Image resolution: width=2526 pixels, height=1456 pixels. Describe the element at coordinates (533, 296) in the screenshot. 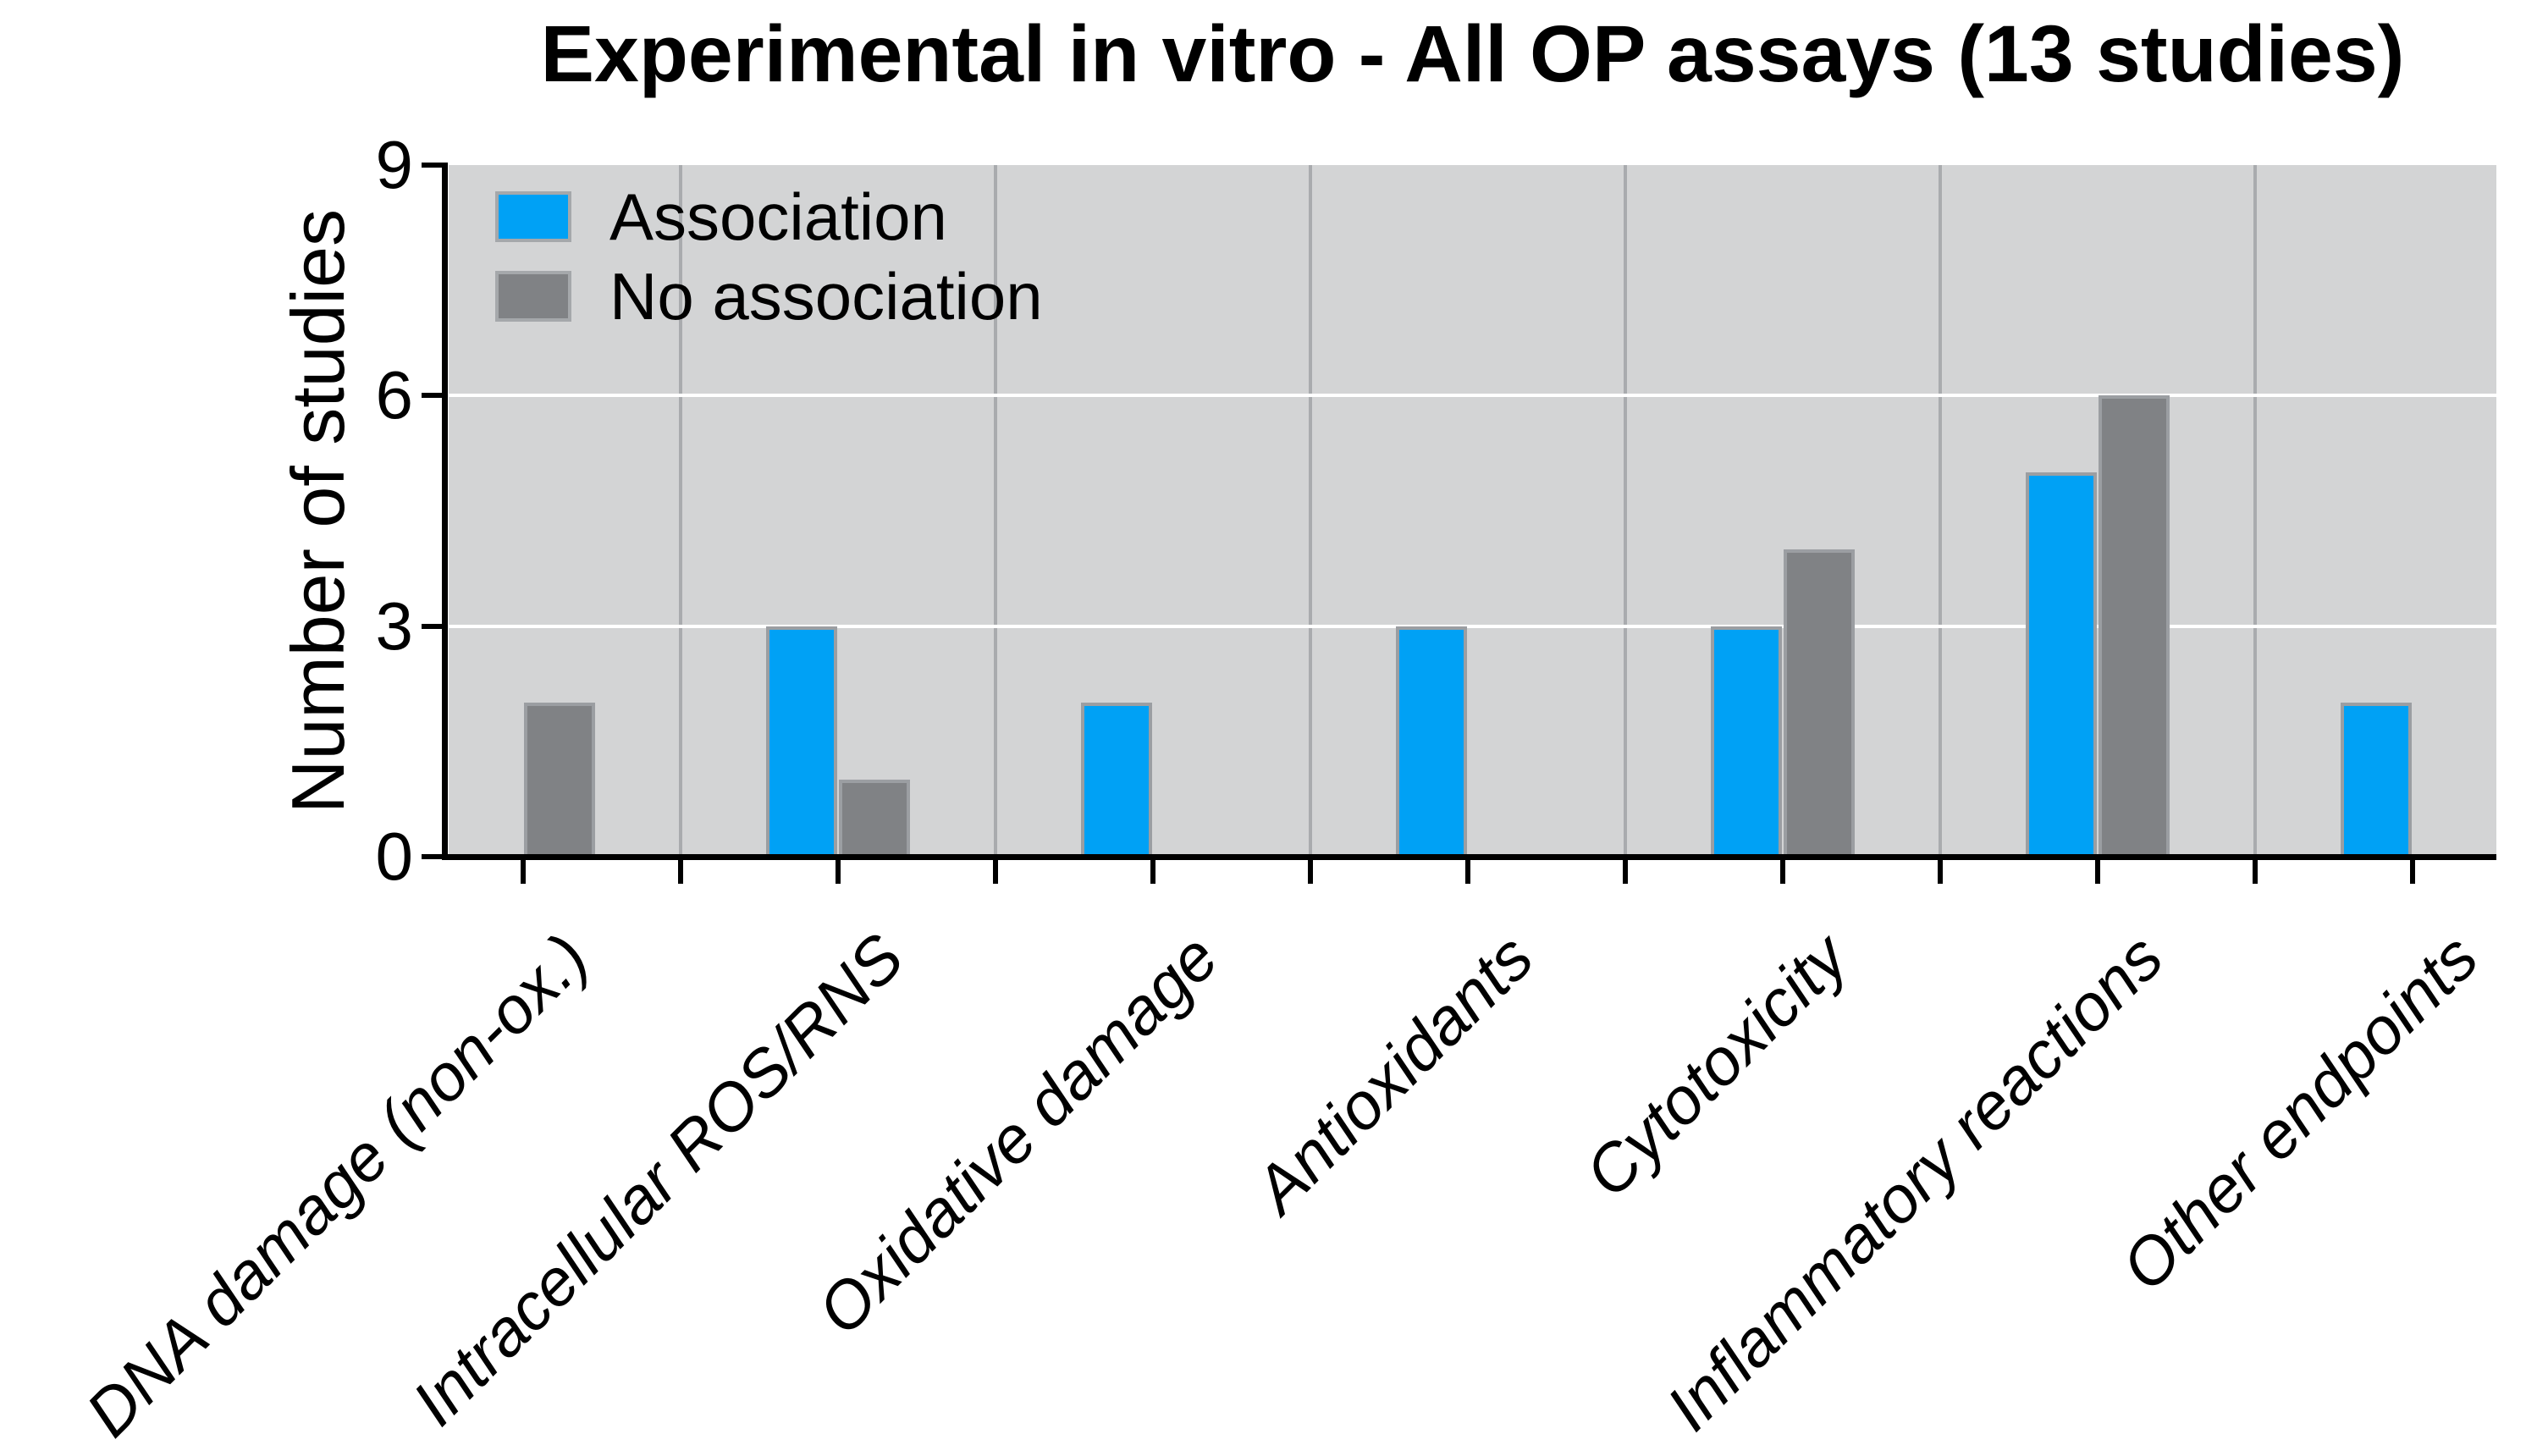

I see `legend-swatch-no-association` at that location.